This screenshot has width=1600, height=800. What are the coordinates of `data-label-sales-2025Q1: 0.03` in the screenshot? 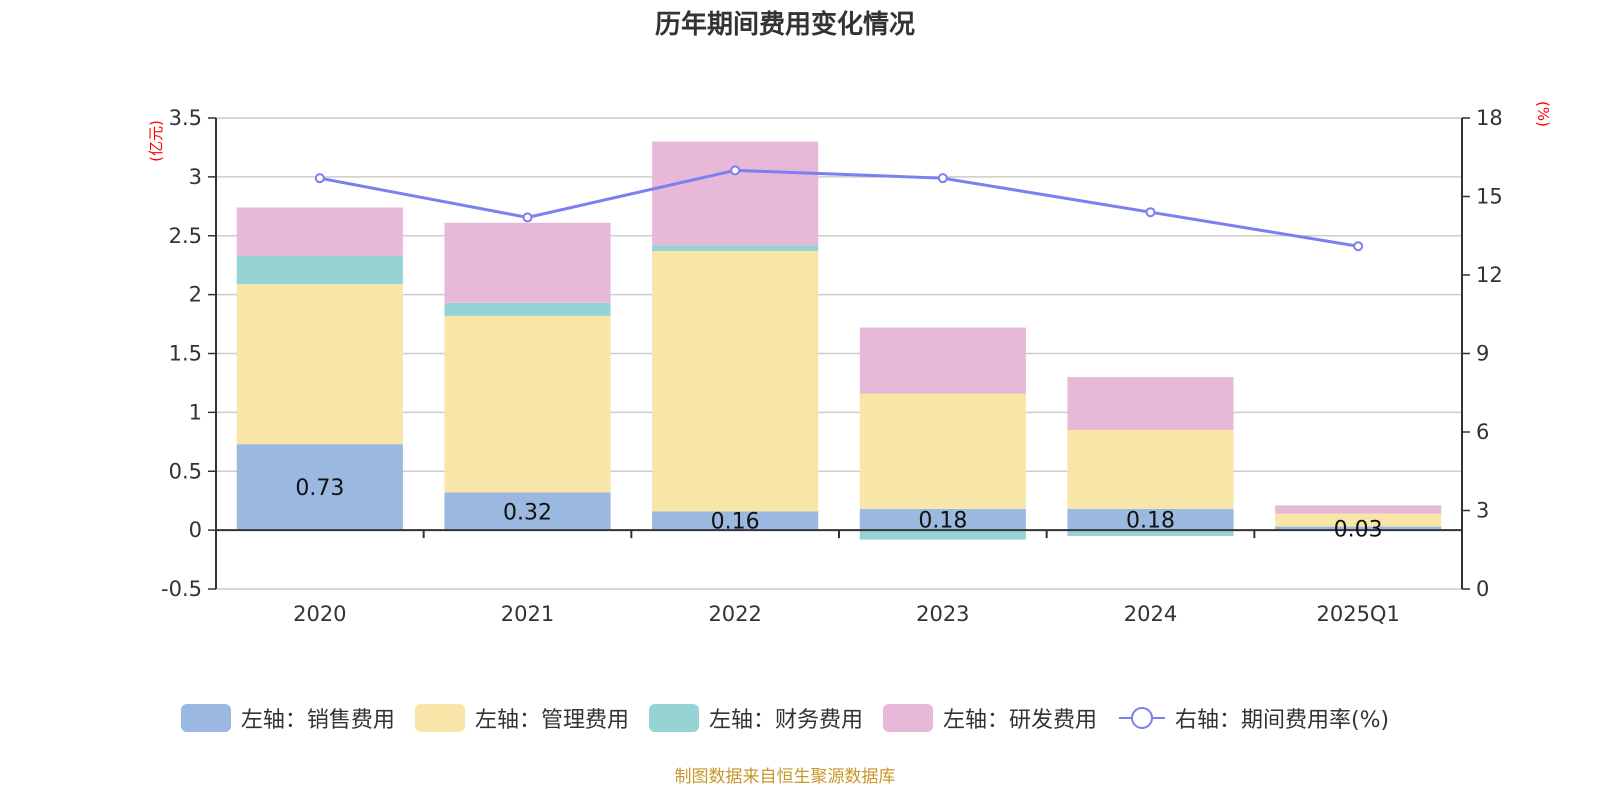 It's located at (1358, 529).